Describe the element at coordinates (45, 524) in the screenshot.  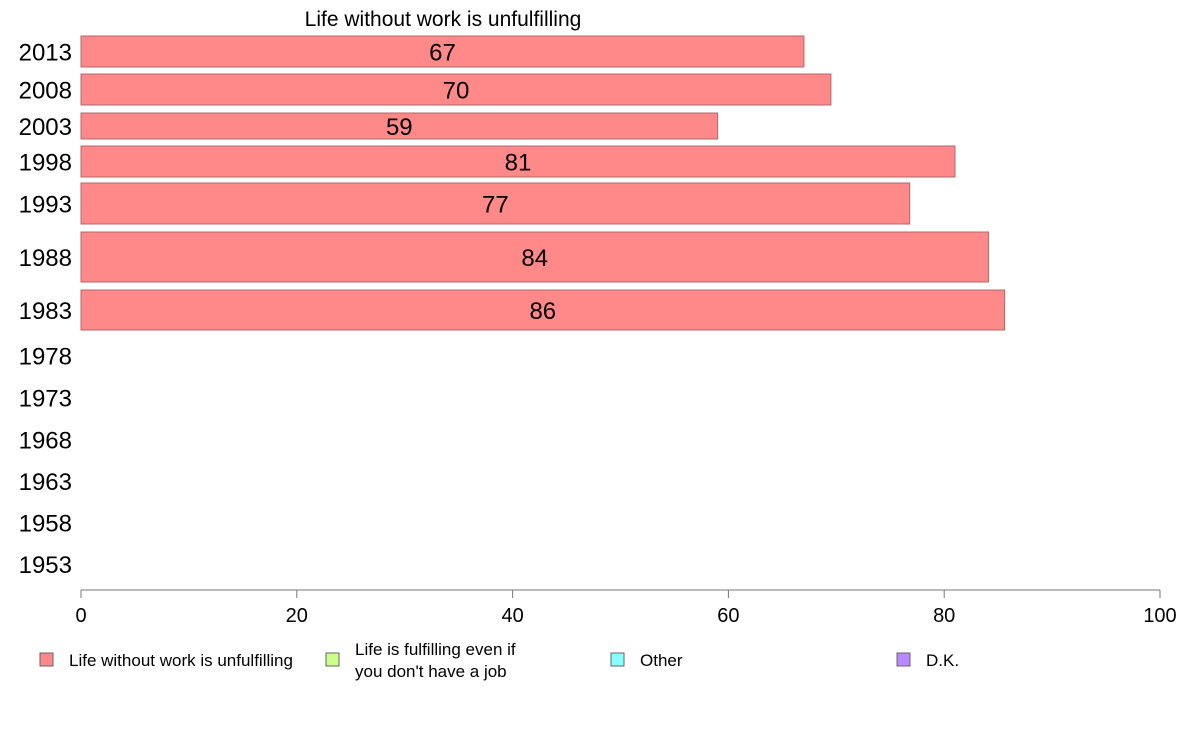
I see `y-tick-label: 1958` at that location.